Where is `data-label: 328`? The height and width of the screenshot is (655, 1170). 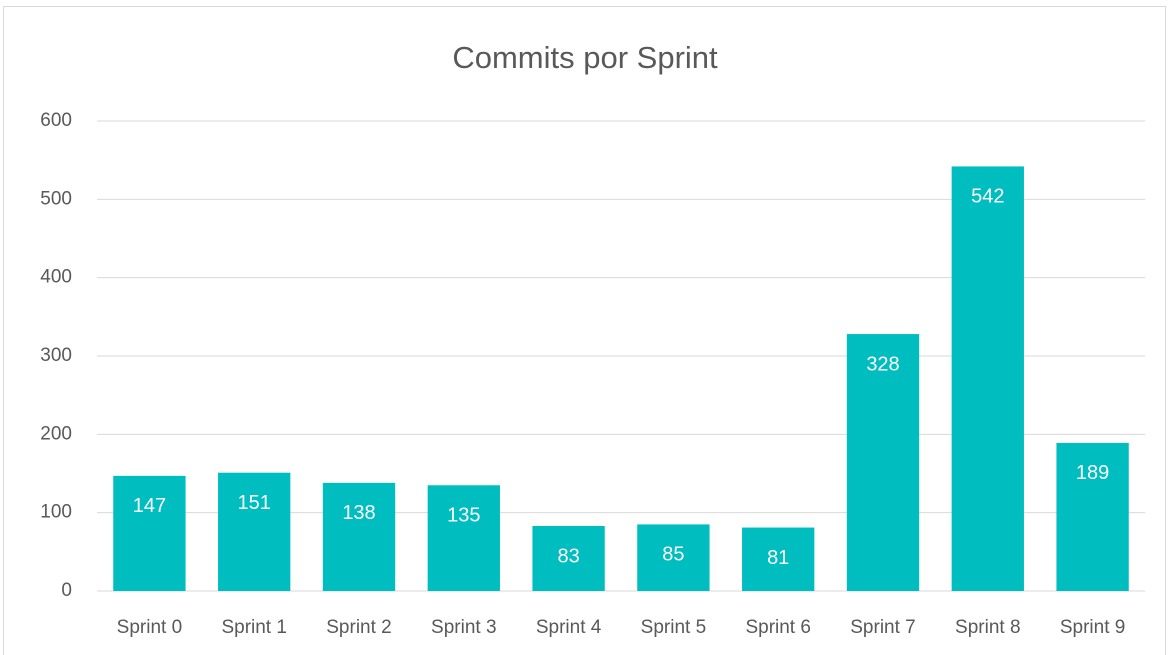 data-label: 328 is located at coordinates (882, 364).